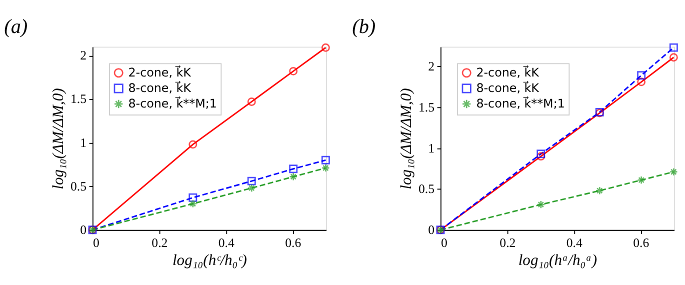 The height and width of the screenshot is (285, 685). Describe the element at coordinates (364, 27) in the screenshot. I see `chart-title: (b)` at that location.